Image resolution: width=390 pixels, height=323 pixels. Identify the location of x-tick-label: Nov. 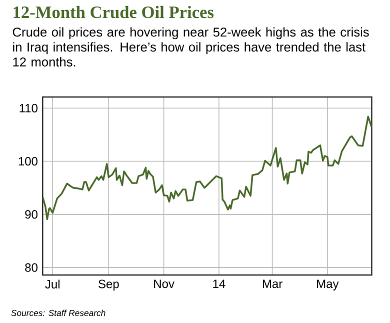
(164, 284).